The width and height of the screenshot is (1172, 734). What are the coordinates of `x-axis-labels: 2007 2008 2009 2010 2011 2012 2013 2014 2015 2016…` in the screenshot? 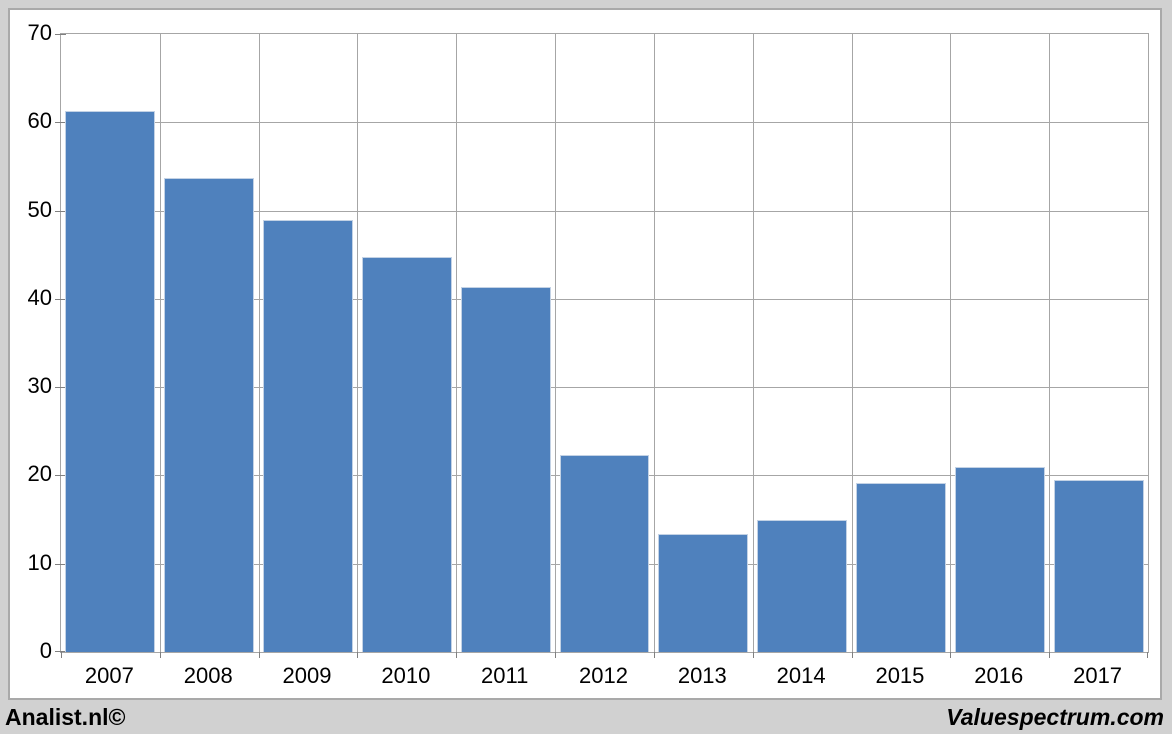 It's located at (603, 677).